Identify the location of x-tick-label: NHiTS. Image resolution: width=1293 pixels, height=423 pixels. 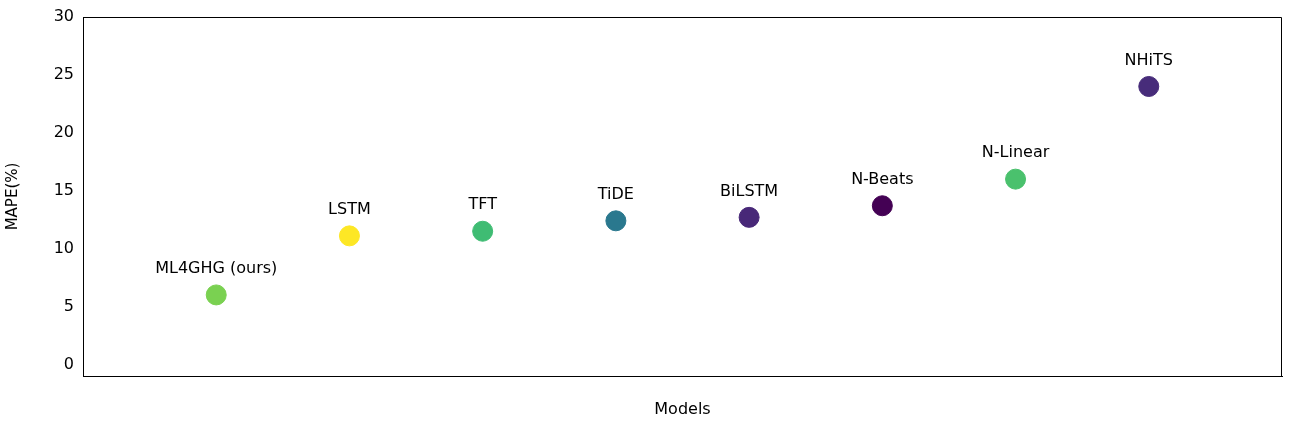
(1148, 59).